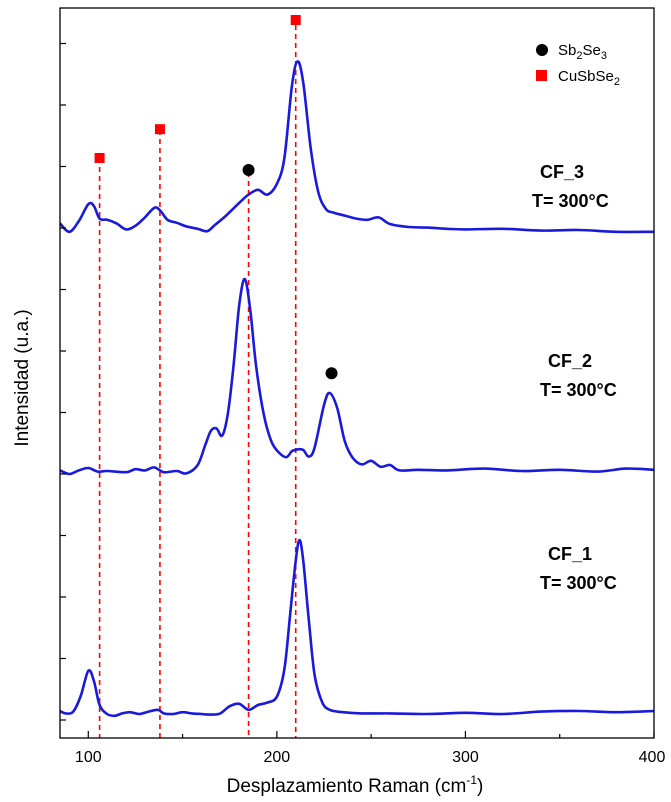  Describe the element at coordinates (542, 50) in the screenshot. I see `legend-marker-circle` at that location.